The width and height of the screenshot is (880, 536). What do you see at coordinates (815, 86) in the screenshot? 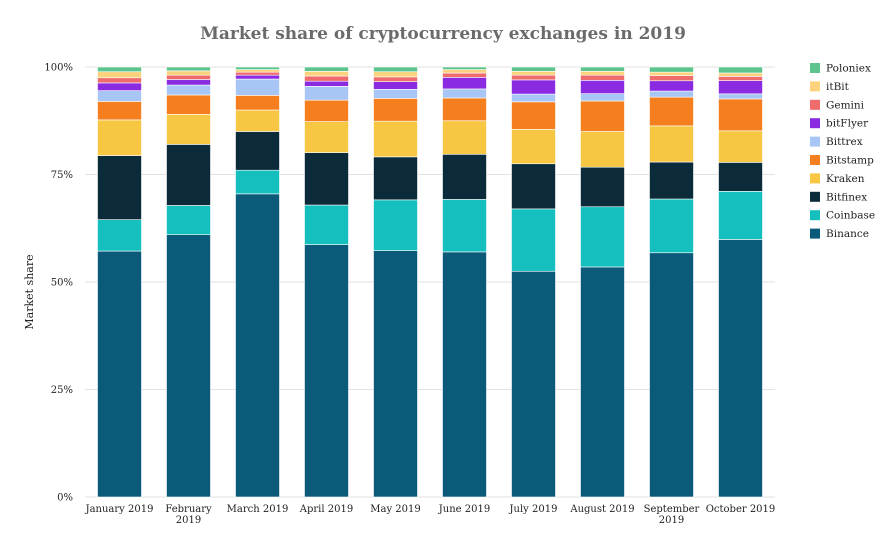
I see `legend-swatch-itbit` at bounding box center [815, 86].